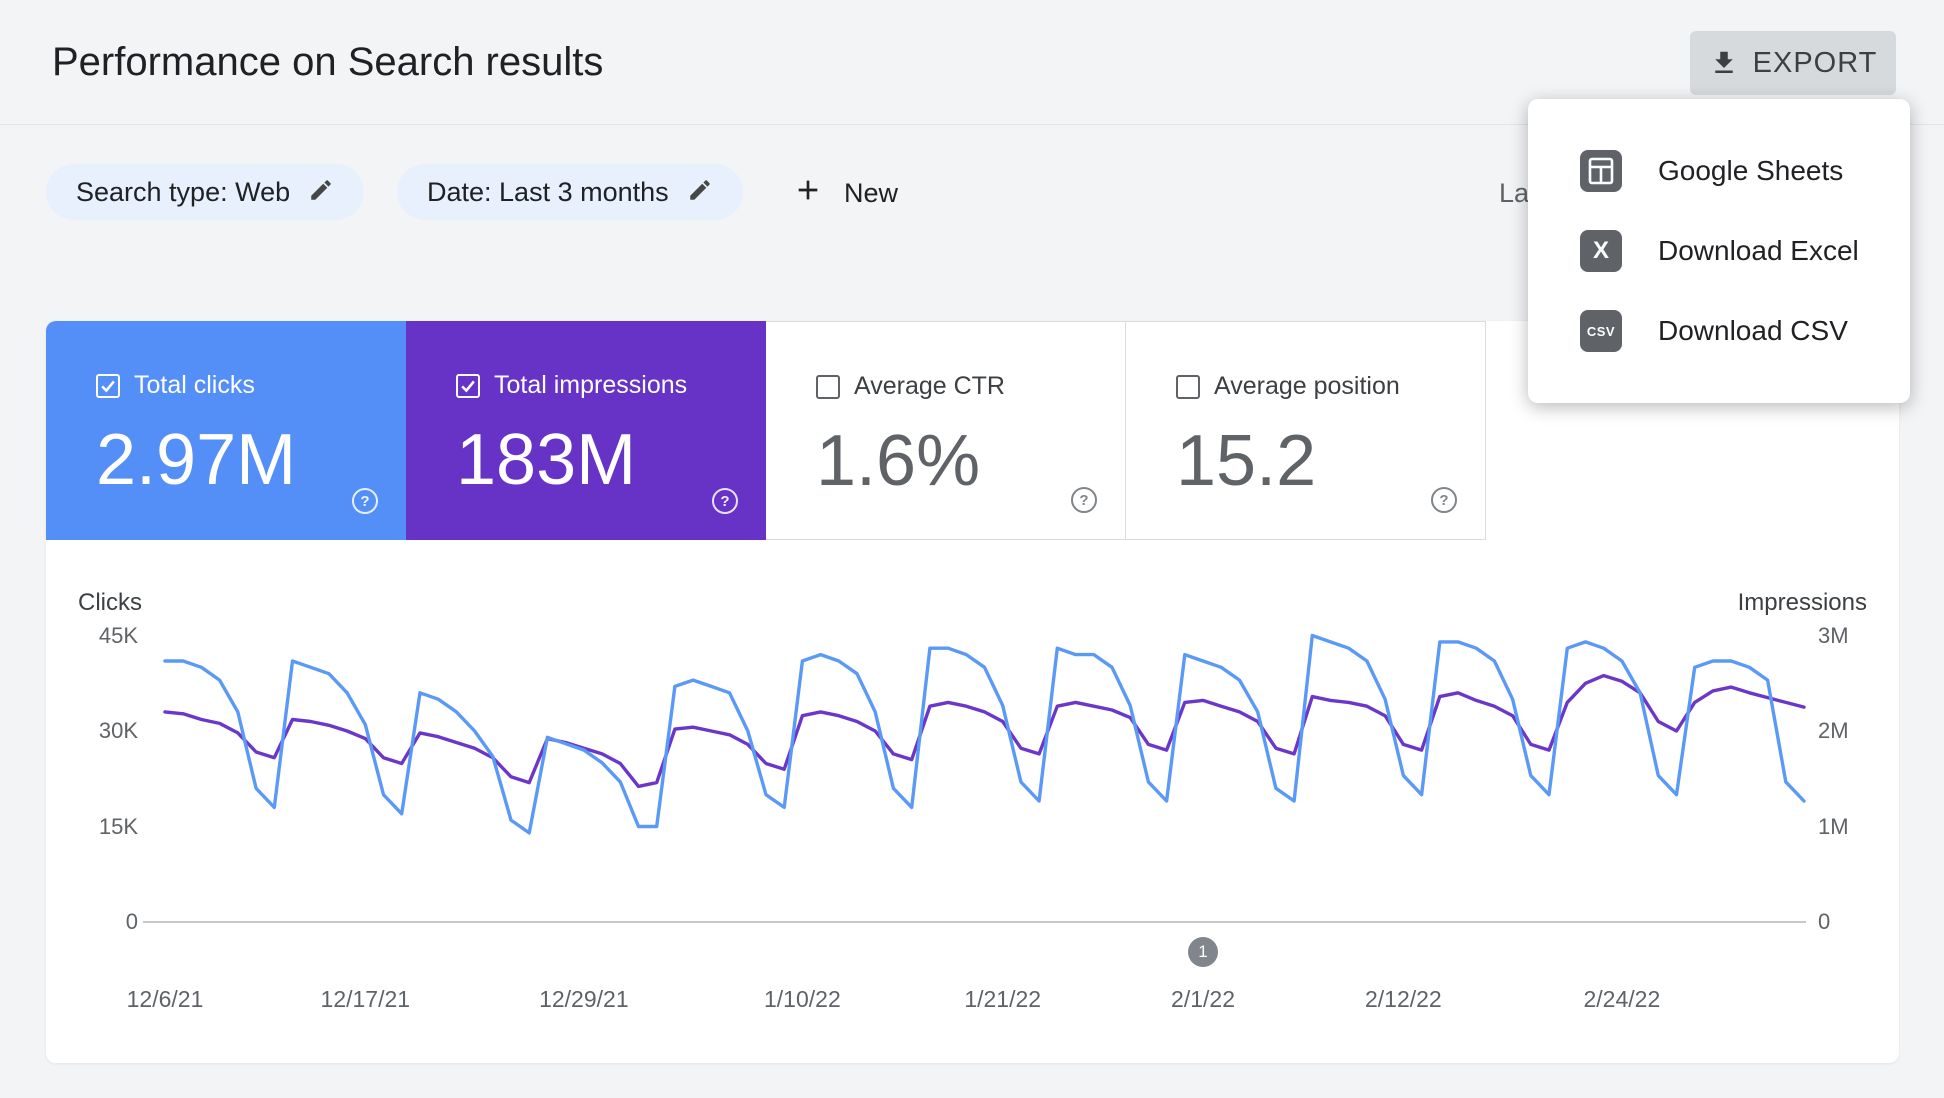 This screenshot has width=1944, height=1098. I want to click on header-divider, so click(972, 124).